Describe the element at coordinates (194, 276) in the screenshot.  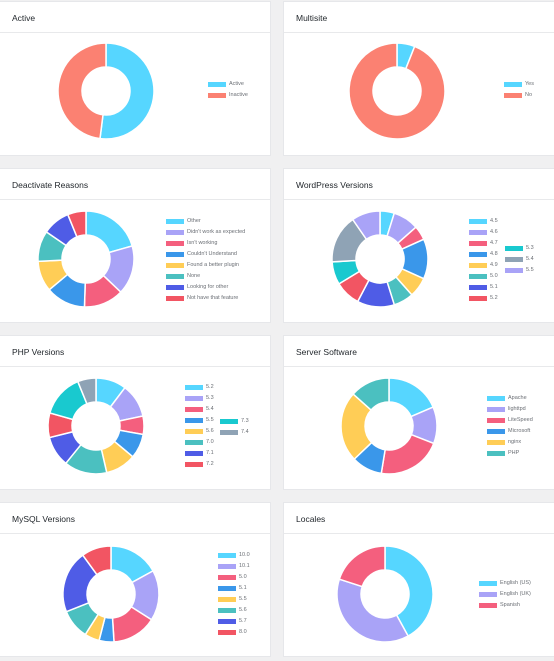
I see `legend-label: None` at that location.